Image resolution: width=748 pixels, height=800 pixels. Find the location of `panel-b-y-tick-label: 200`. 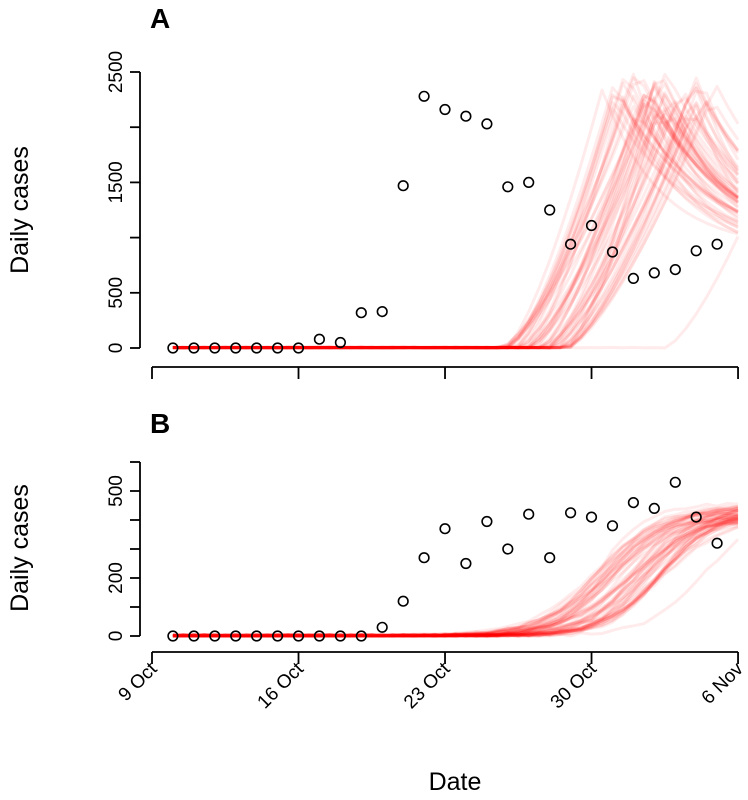

panel-b-y-tick-label: 200 is located at coordinates (116, 578).